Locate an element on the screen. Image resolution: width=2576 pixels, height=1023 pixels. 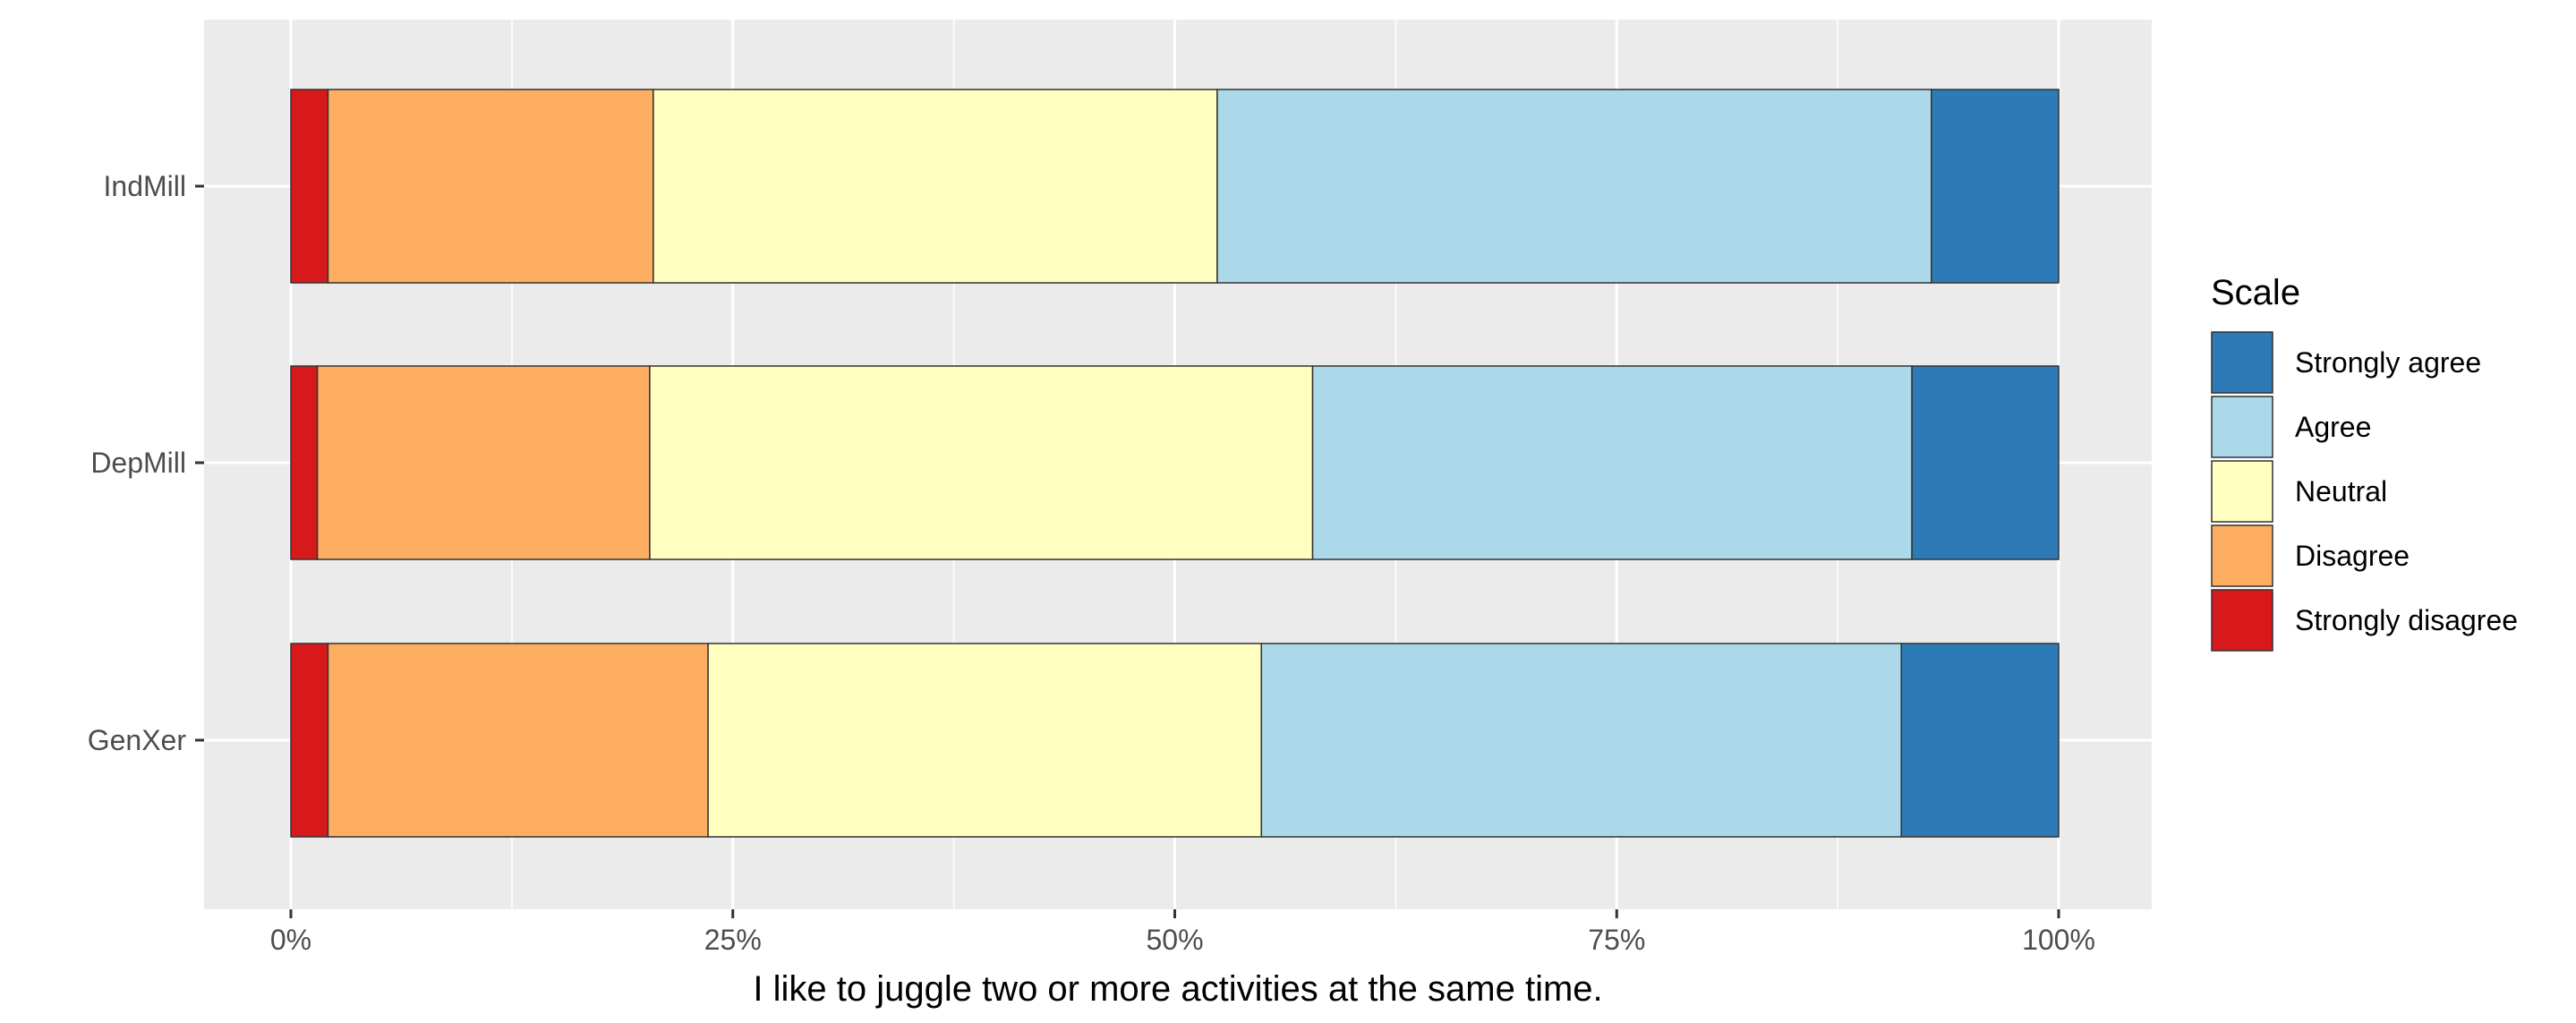
bar-genxer-strongly-agree is located at coordinates (1980, 740).